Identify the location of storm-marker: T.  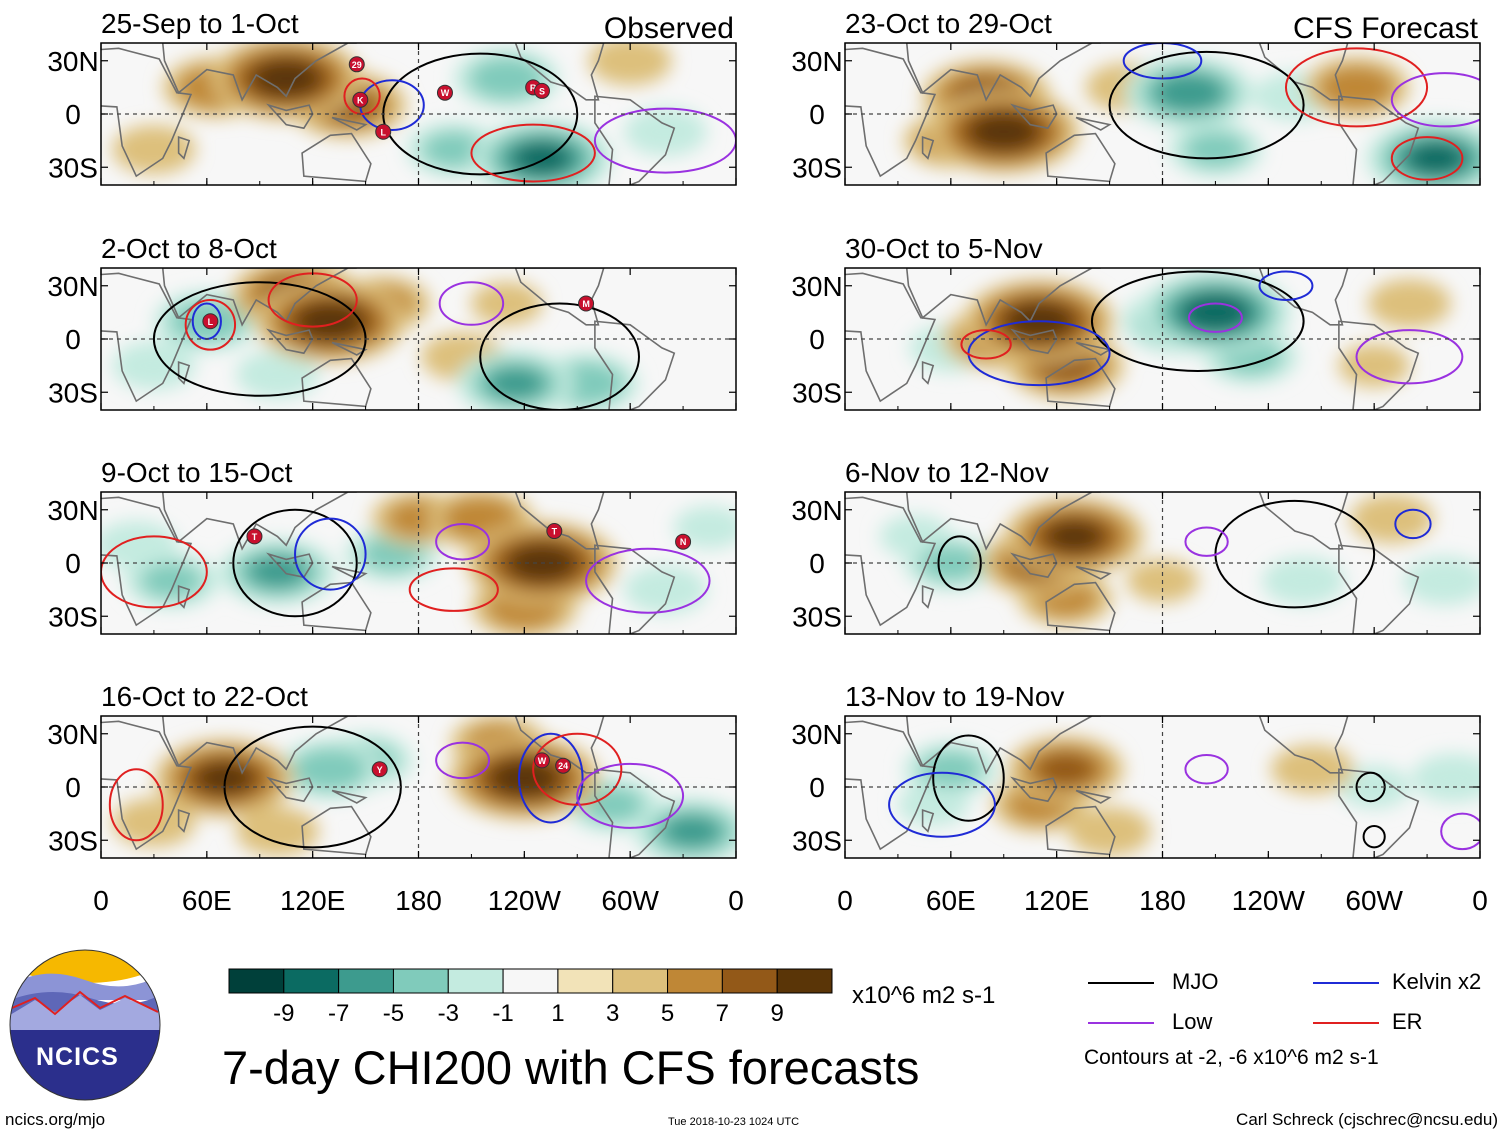
(554, 531).